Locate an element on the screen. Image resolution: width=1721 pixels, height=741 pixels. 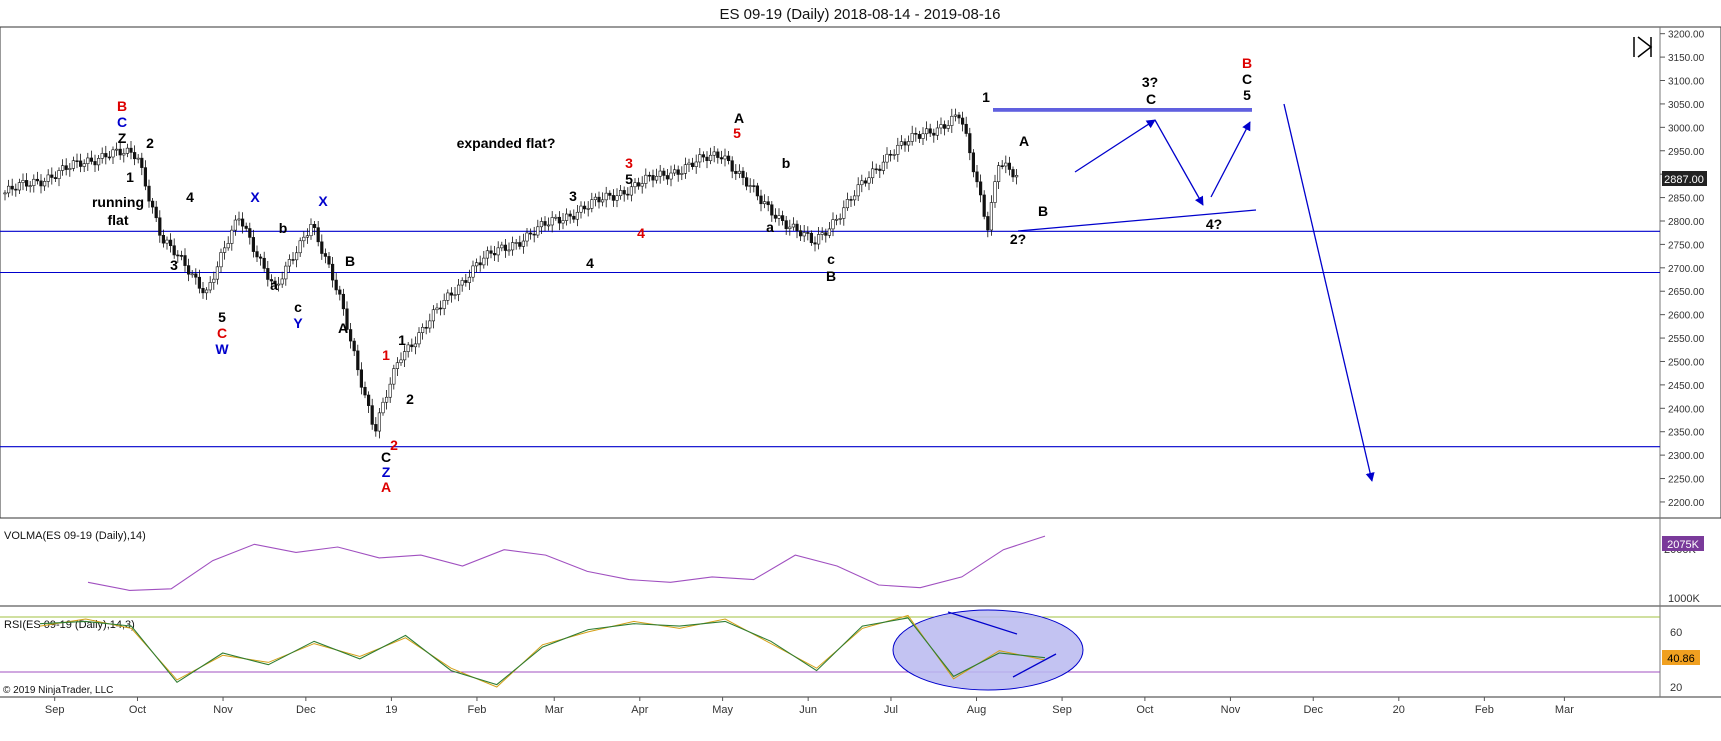
time-tick-label: Sep is located at coordinates (55, 710).